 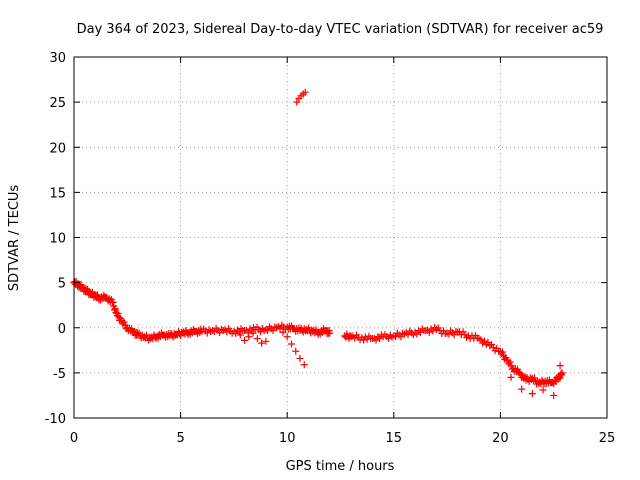 I want to click on x-tick-label: 5, so click(x=180, y=438).